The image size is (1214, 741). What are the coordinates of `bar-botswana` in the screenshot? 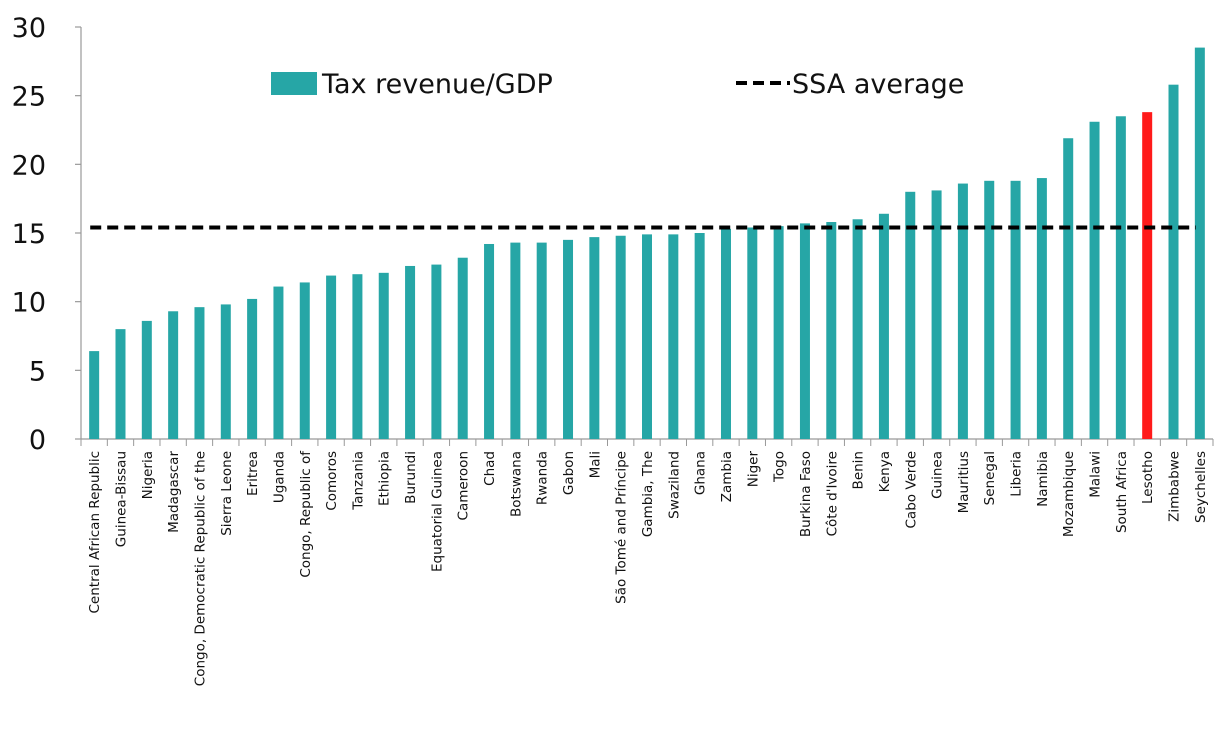 It's located at (515, 340).